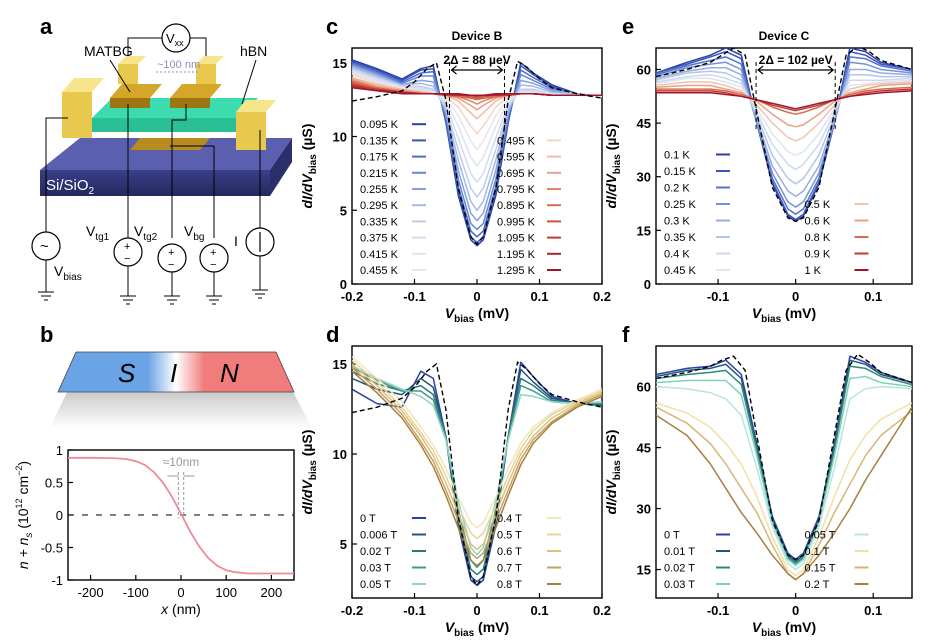  Describe the element at coordinates (343, 284) in the screenshot. I see `y-tick-label: 0` at that location.